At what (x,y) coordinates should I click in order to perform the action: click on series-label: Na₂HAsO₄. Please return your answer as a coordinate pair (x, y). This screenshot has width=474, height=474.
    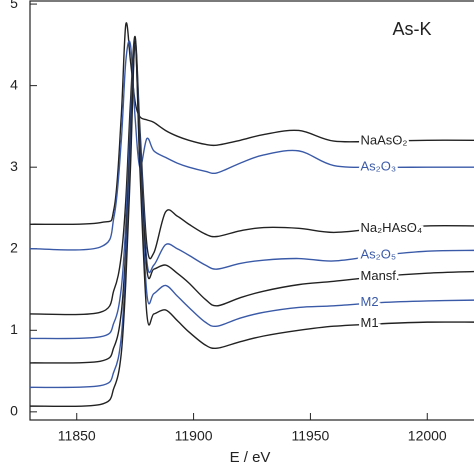
    Looking at the image, I should click on (392, 227).